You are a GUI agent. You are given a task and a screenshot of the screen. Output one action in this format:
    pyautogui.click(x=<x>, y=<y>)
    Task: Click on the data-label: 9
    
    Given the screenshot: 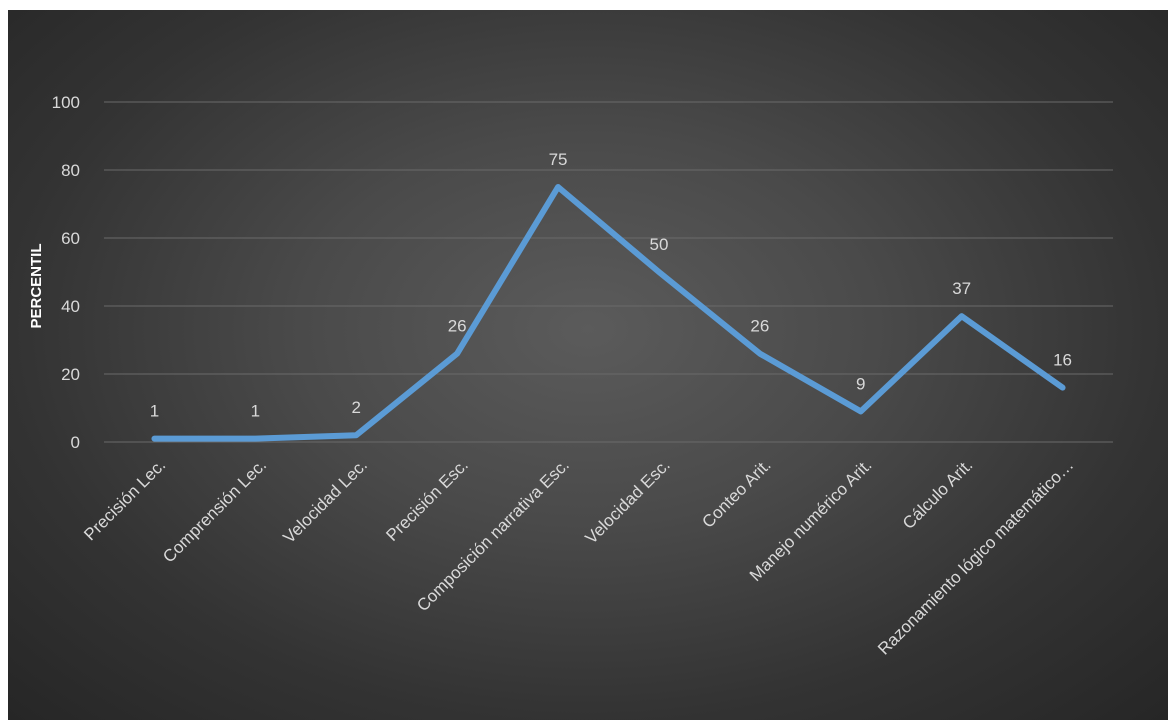 What is the action you would take?
    pyautogui.click(x=860, y=383)
    